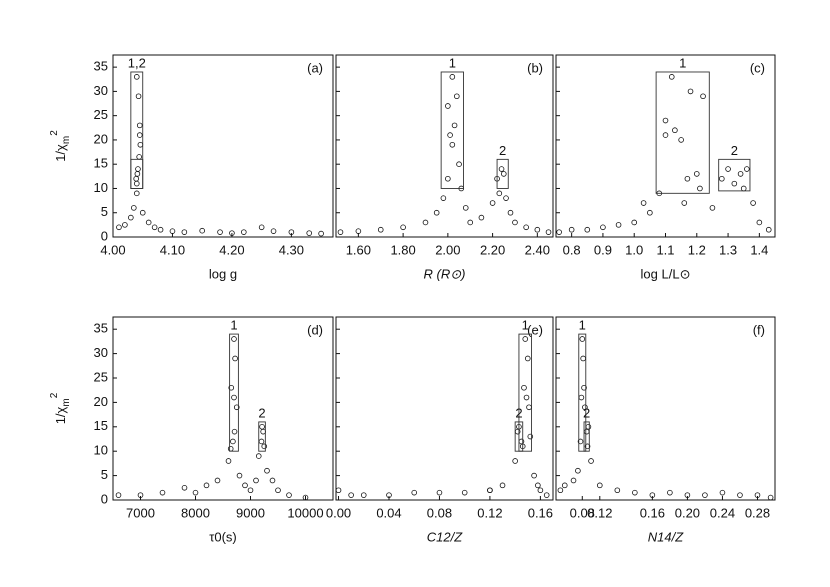  What do you see at coordinates (757, 512) in the screenshot?
I see `x-tick-label: 0.28` at bounding box center [757, 512].